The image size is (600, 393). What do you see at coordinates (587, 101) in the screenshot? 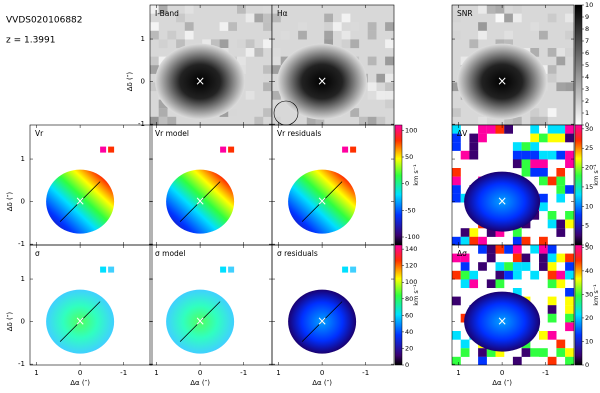
I see `colorbar-tick-label: 2` at bounding box center [587, 101].